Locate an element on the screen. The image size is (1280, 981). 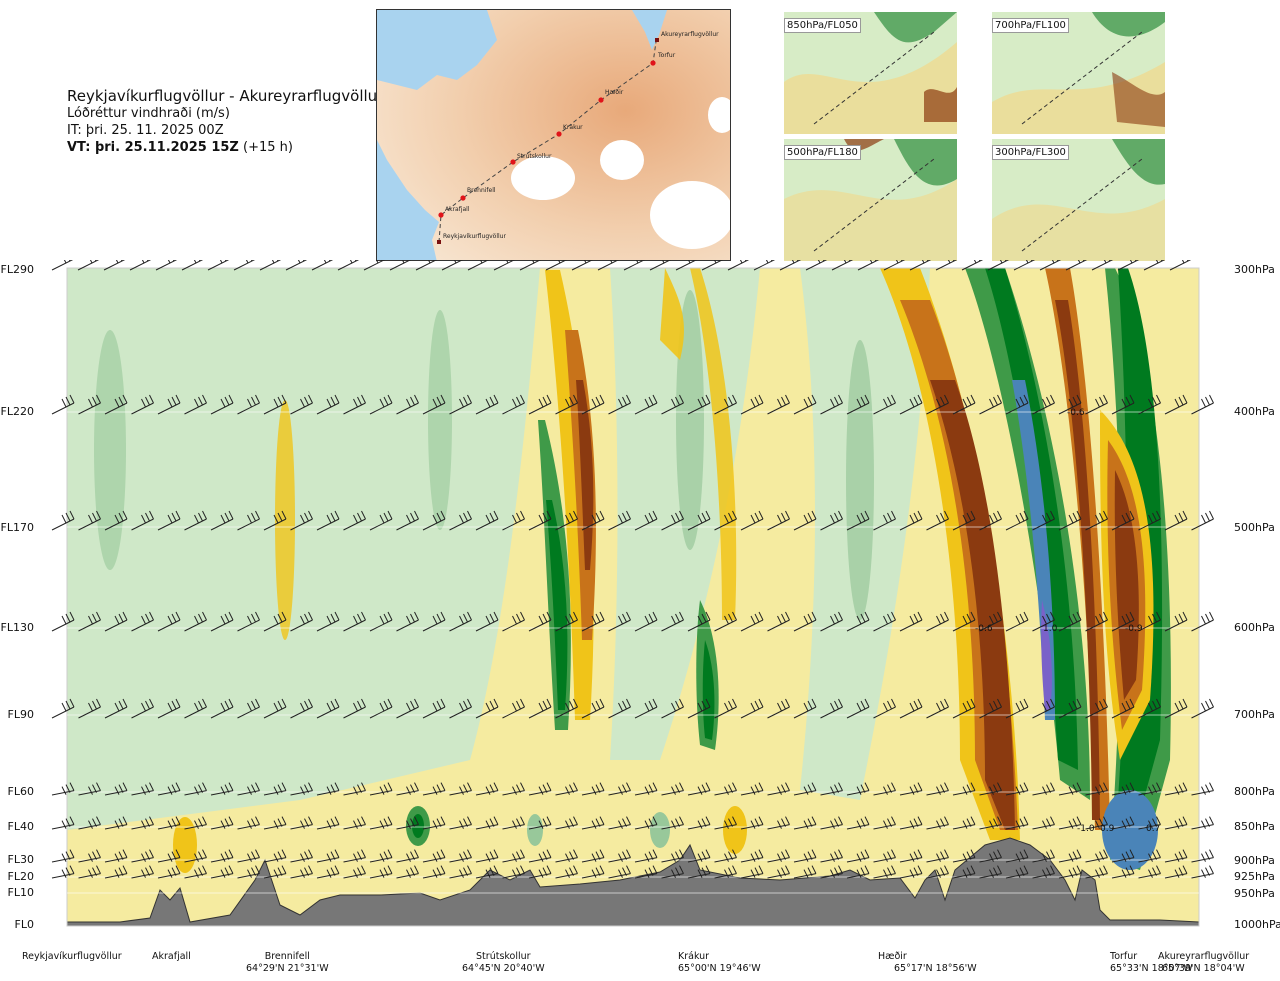
thumbnail-850hpa: 850hPa/FL050 is located at coordinates (870, 73).